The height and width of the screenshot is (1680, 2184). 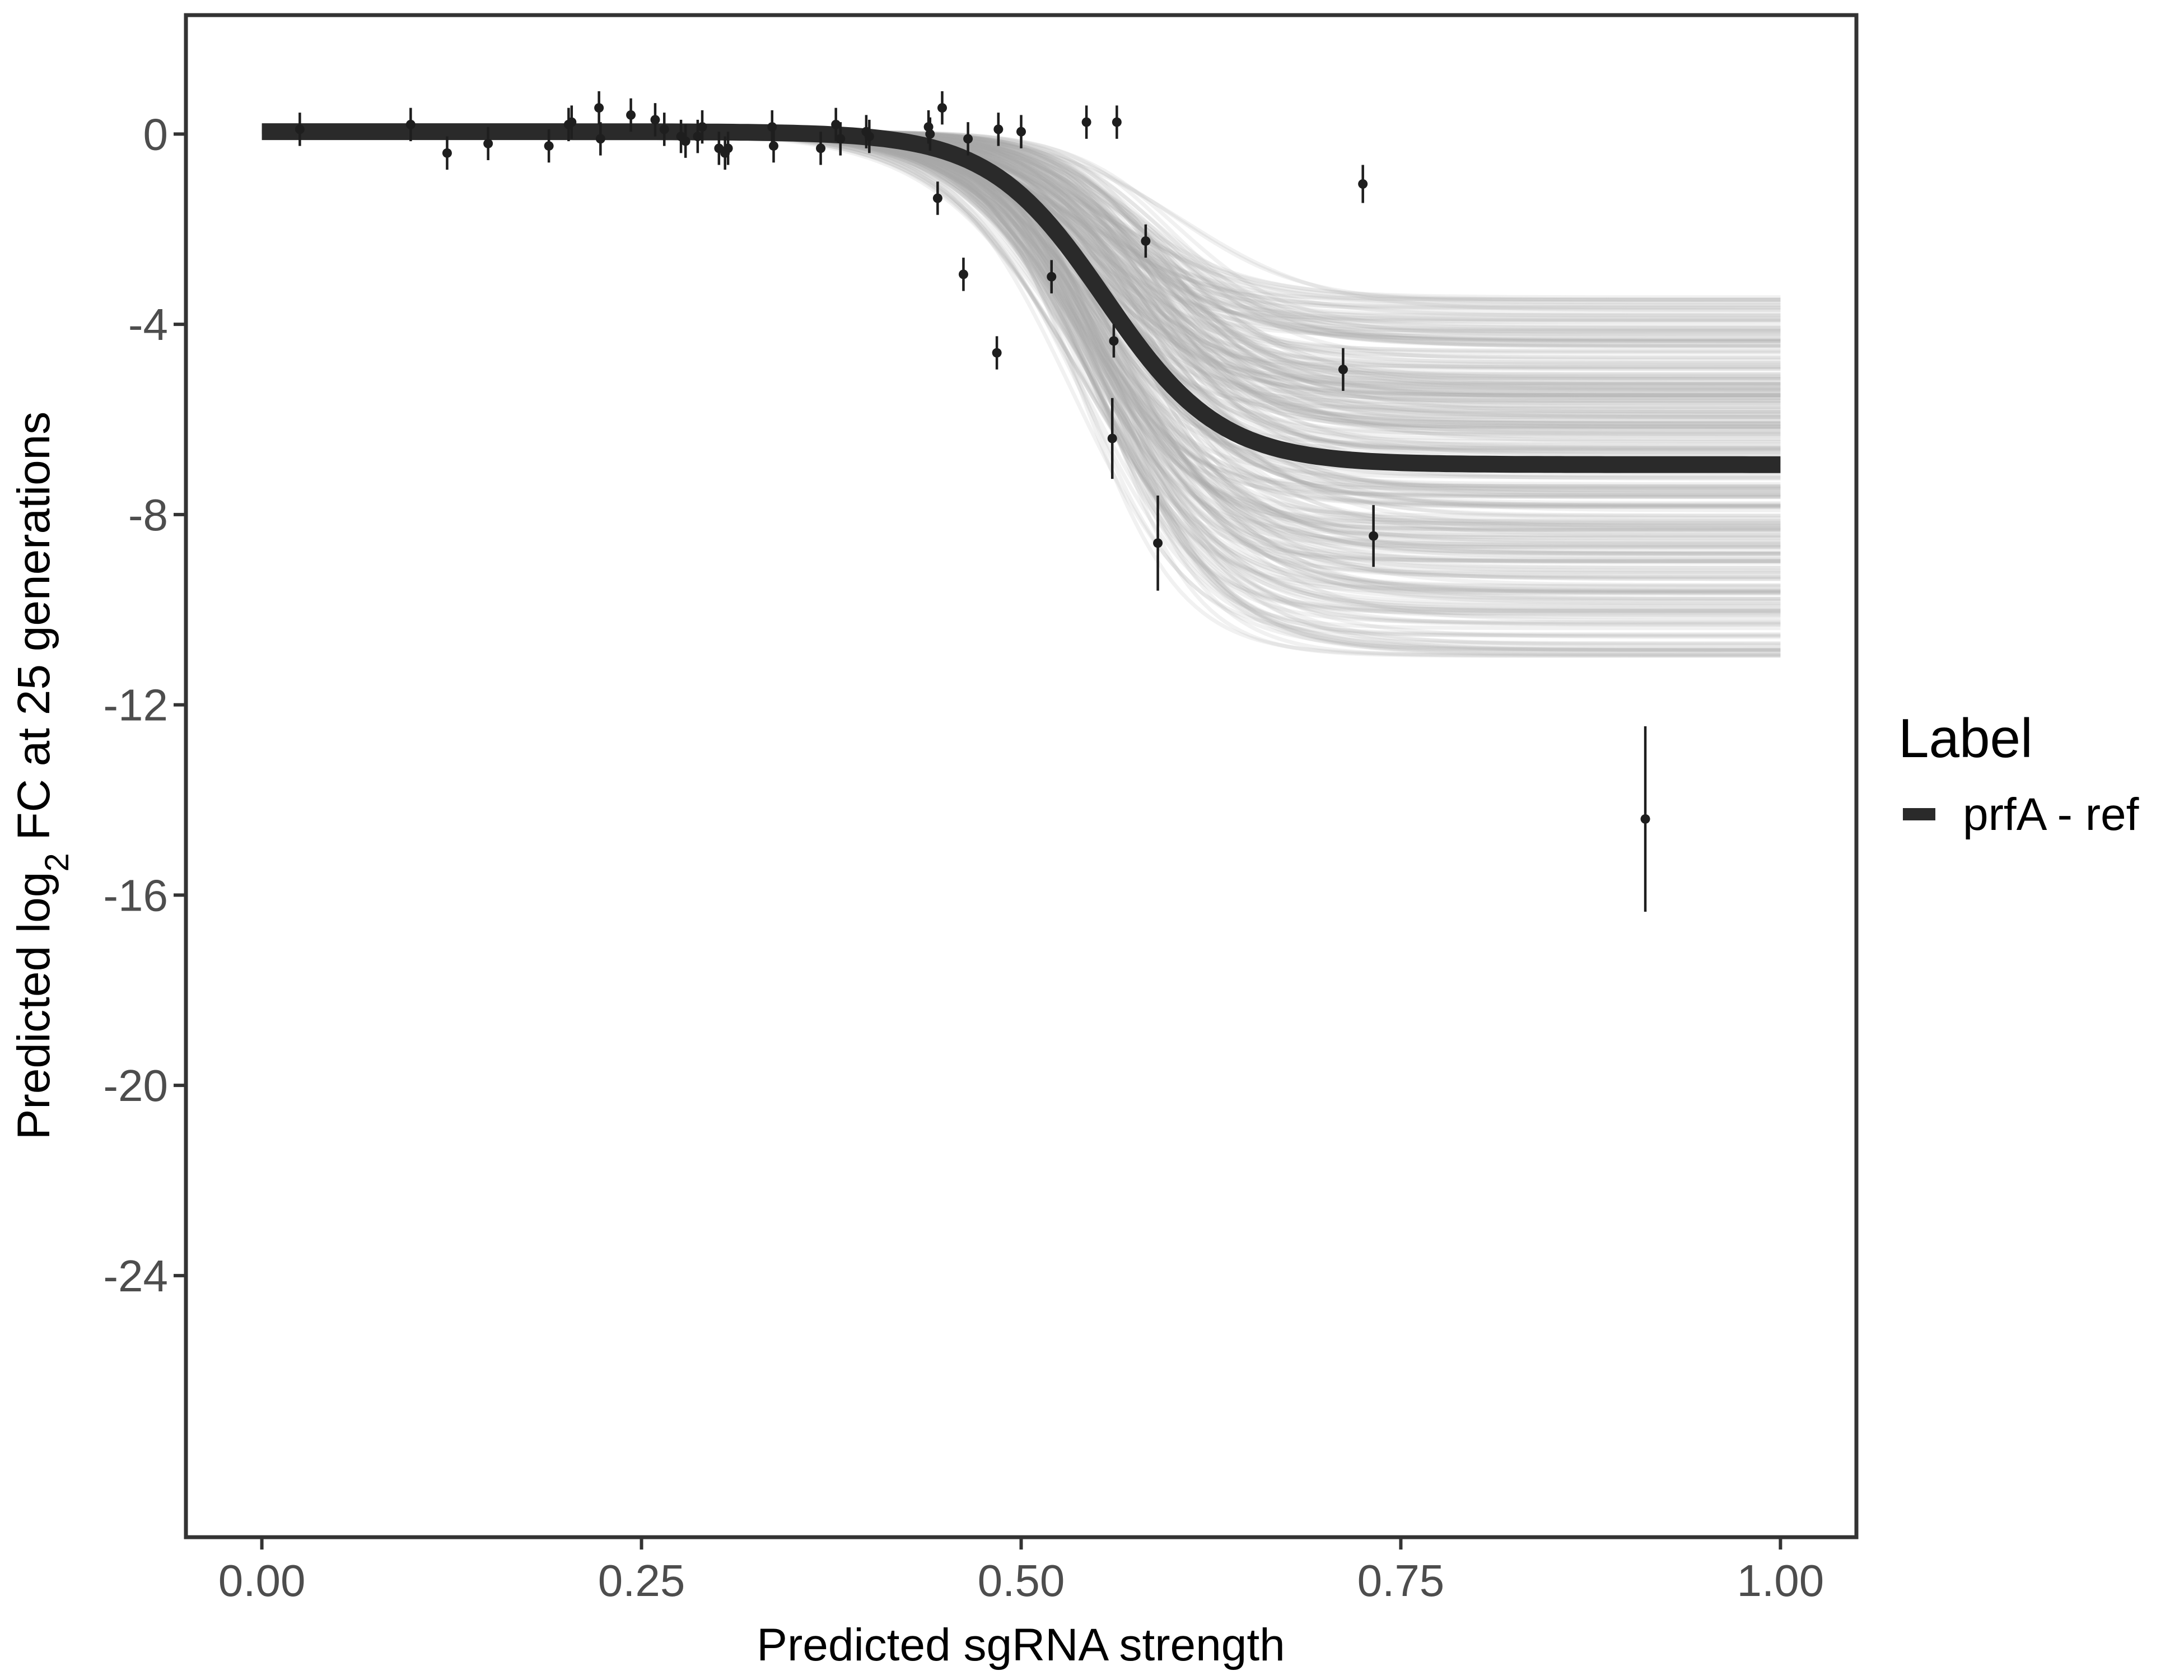 I want to click on y-axis: 0 -4 -8 -12 -16 -20 -24, so click(x=143, y=705).